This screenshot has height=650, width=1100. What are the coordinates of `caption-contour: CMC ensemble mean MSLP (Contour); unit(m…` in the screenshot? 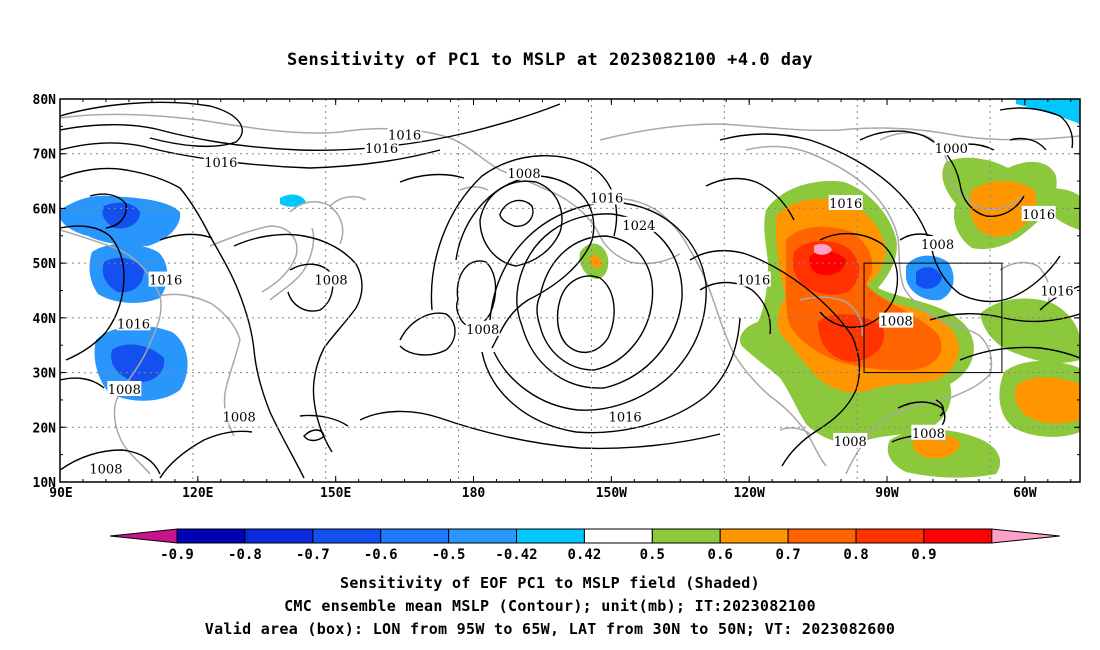 It's located at (550, 606).